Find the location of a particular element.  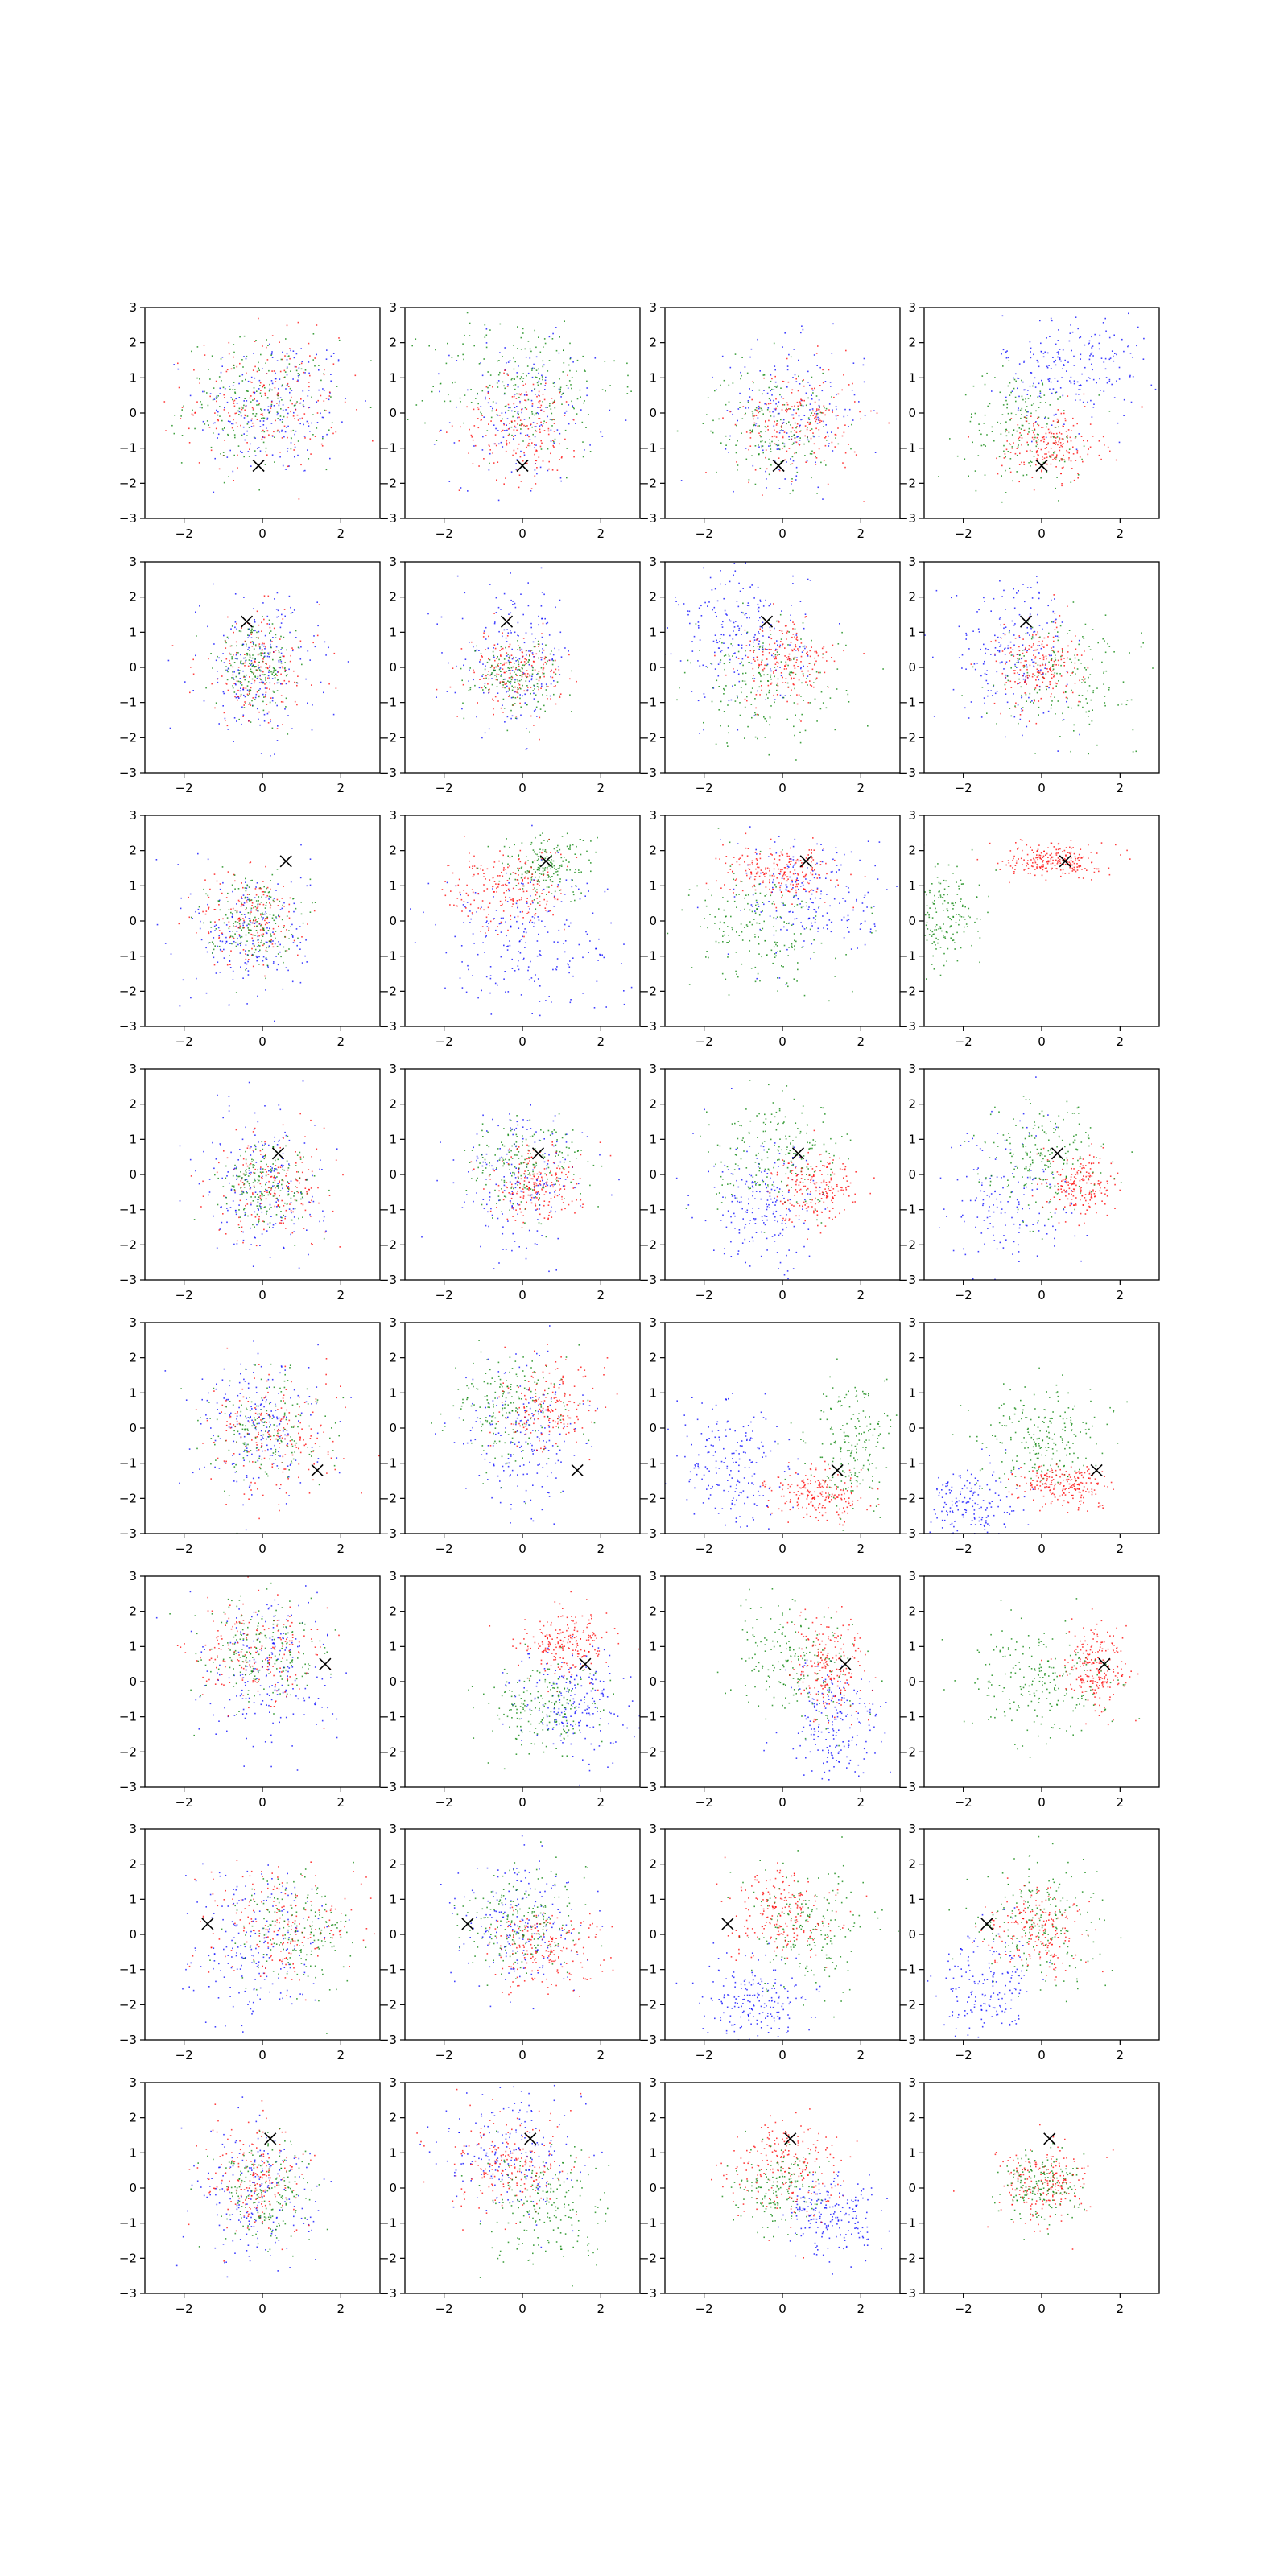

points-group is located at coordinates (519, 407).